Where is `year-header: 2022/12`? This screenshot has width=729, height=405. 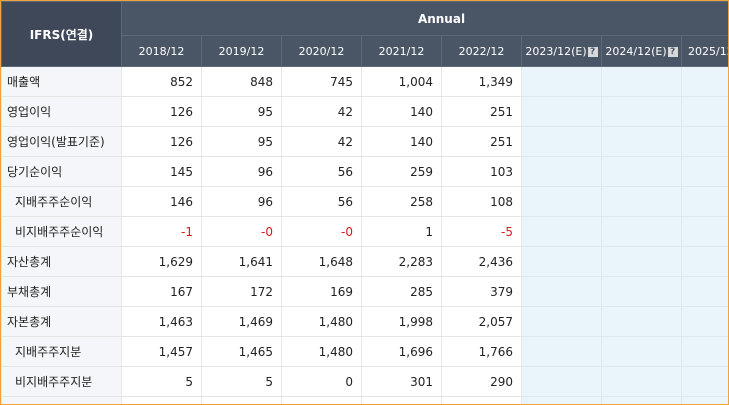
year-header: 2022/12 is located at coordinates (481, 51).